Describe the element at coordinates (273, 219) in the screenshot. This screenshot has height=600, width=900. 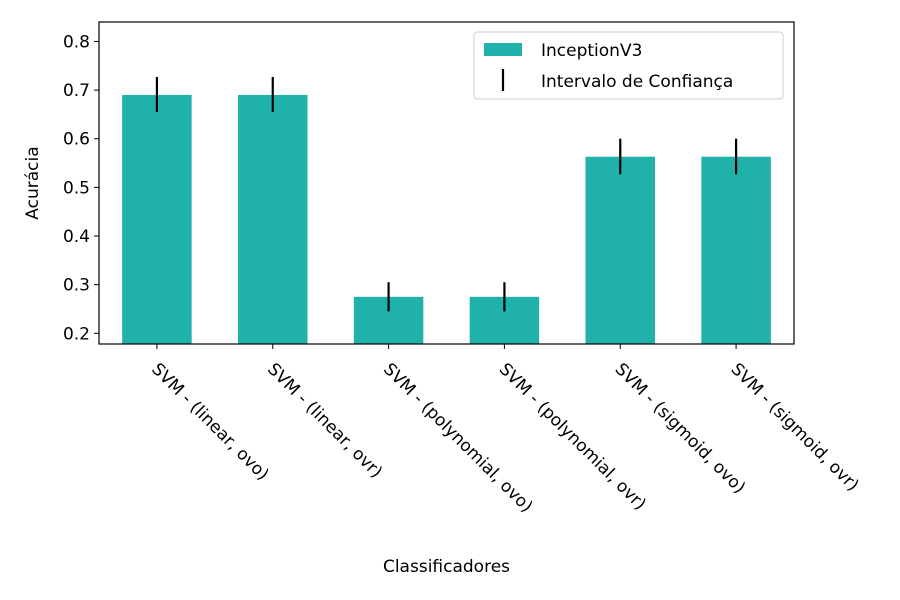
I see `bar-svm-linear-ovr` at that location.